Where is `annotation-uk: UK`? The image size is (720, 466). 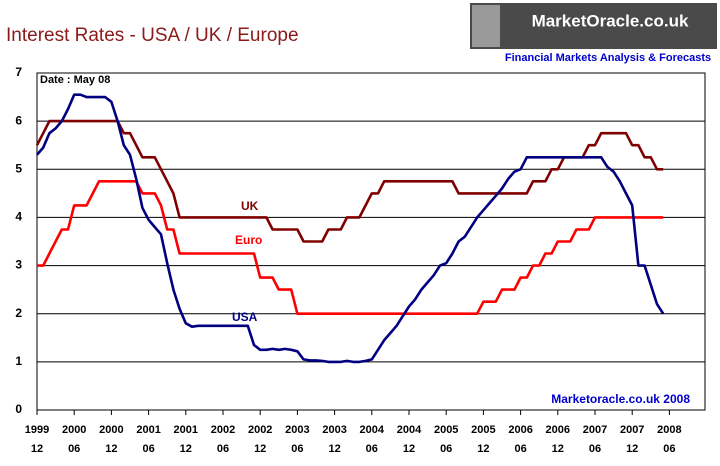 annotation-uk: UK is located at coordinates (250, 206).